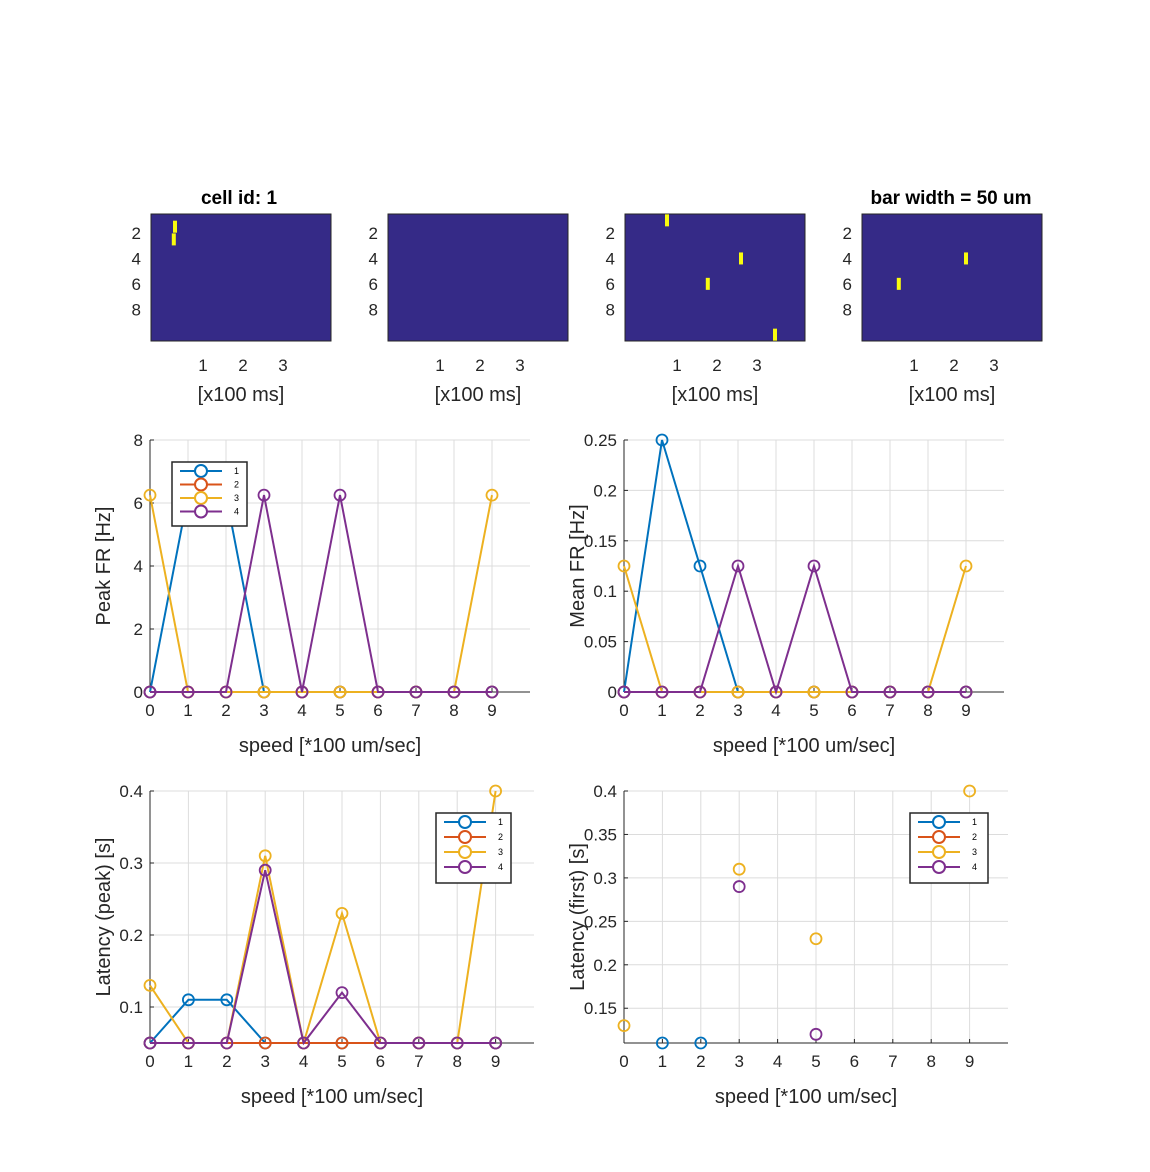 The image size is (1150, 1172). Describe the element at coordinates (236, 485) in the screenshot. I see `legend-label: 2` at that location.